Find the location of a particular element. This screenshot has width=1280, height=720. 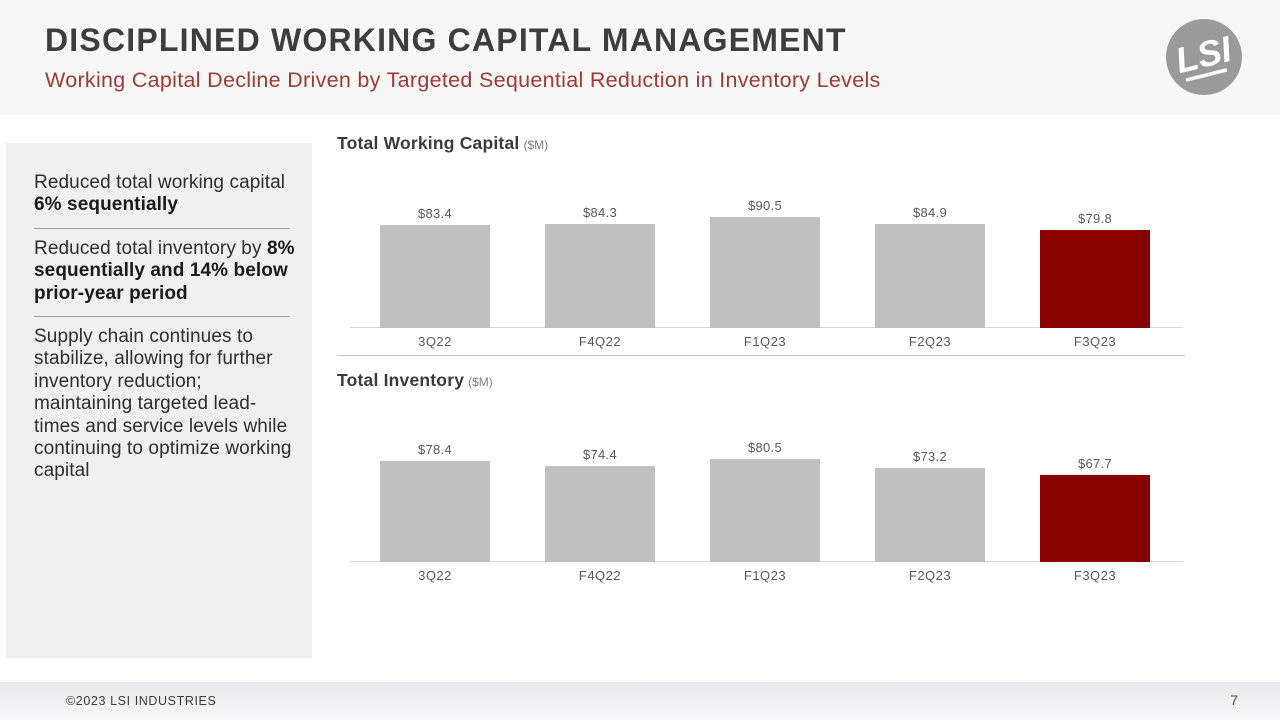

bar-value-label: $79.8 is located at coordinates (1095, 218).